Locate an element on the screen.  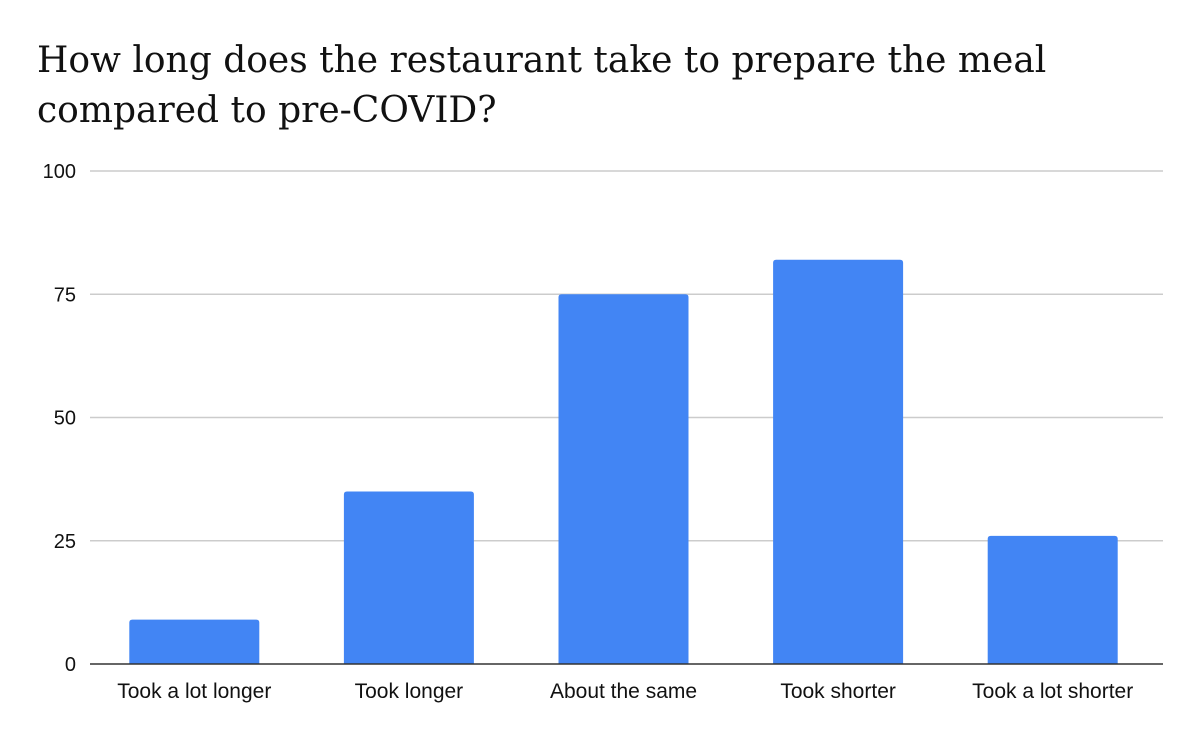
x-category-label: About the same is located at coordinates (623, 691).